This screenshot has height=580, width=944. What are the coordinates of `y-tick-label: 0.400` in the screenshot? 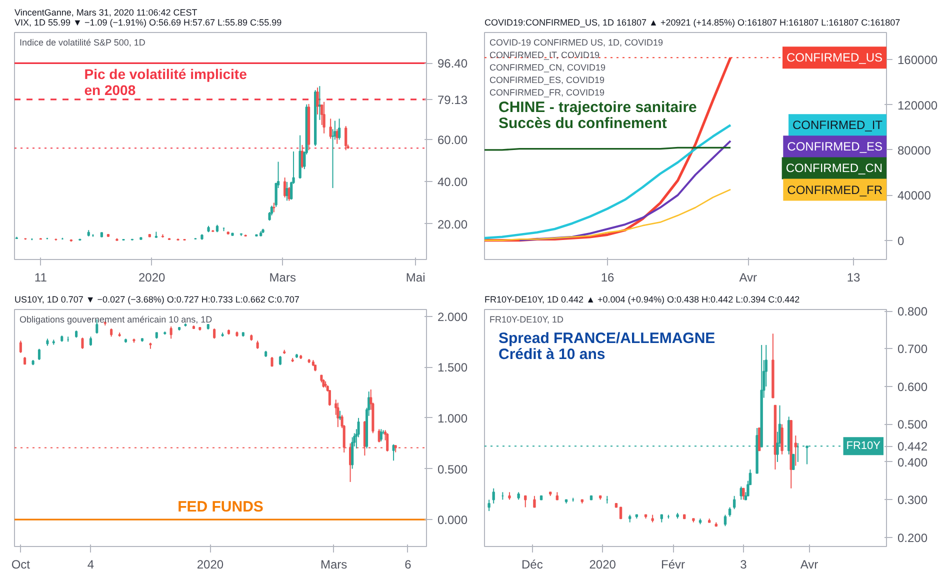 It's located at (913, 462).